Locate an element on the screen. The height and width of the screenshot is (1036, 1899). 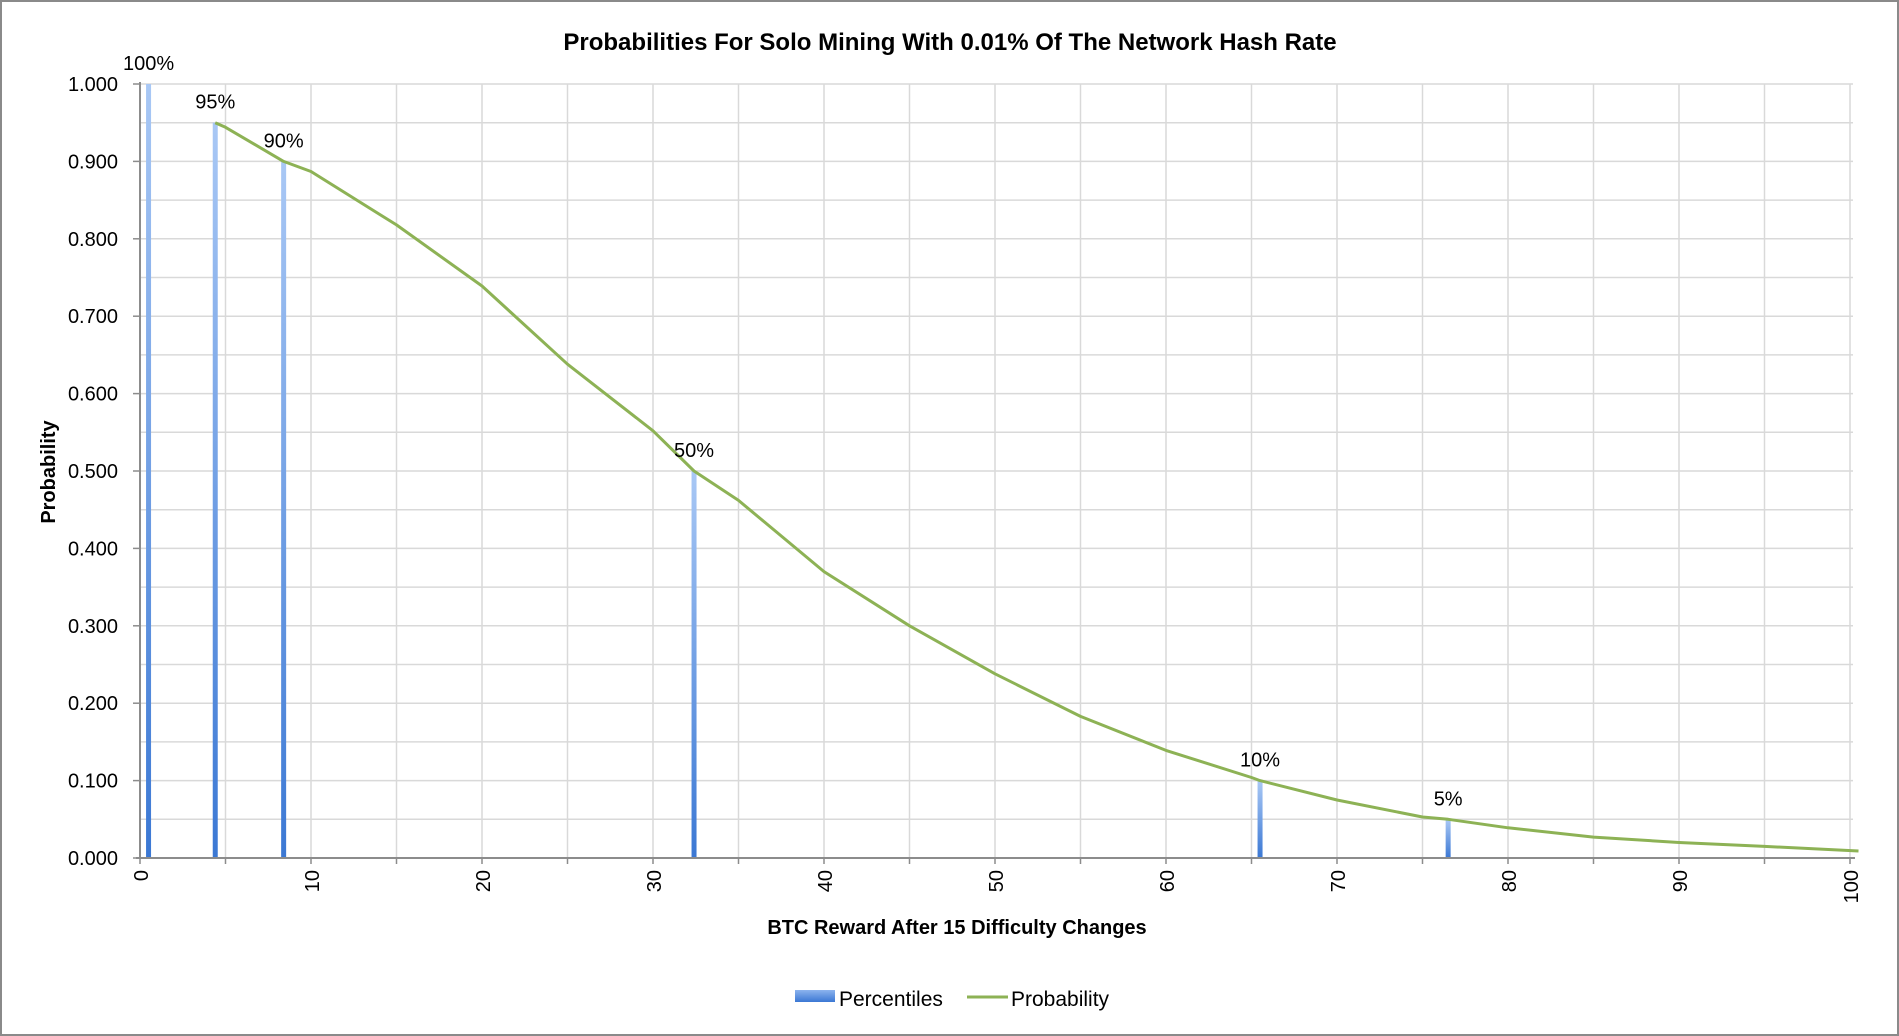
legend-item-probability: Probability is located at coordinates (1038, 999).